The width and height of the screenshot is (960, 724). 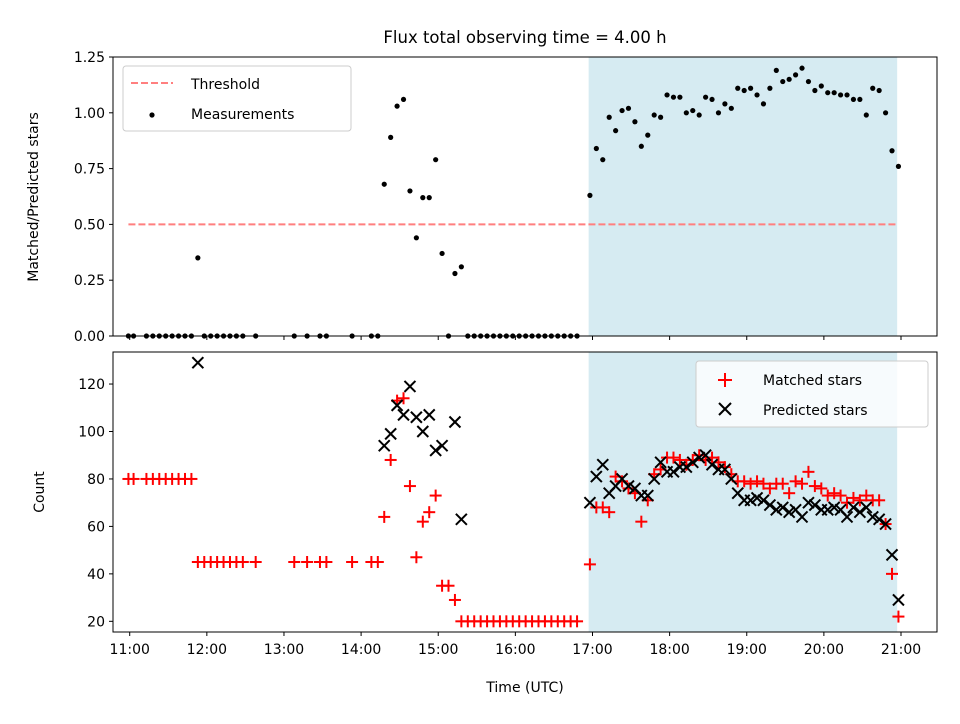 What do you see at coordinates (34, 197) in the screenshot?
I see `top-y-axis-label: Matched/Predicted stars` at bounding box center [34, 197].